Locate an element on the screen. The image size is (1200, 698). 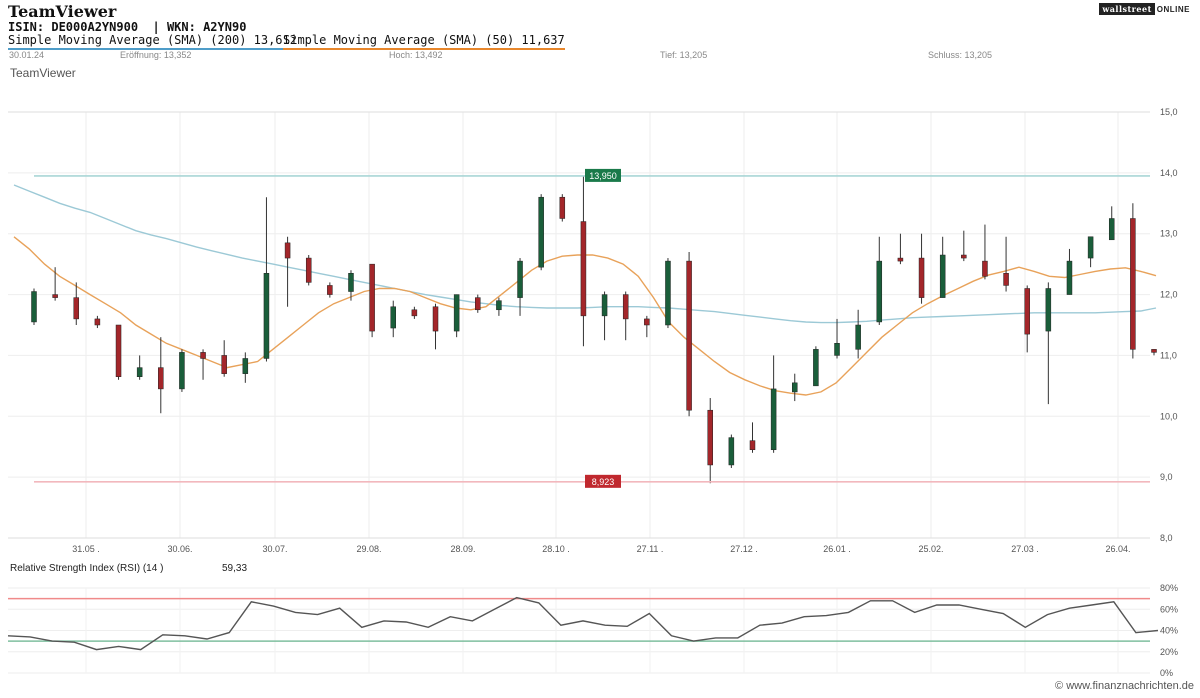
ohlc-high: Hoch: 13,492 is located at coordinates (416, 55).